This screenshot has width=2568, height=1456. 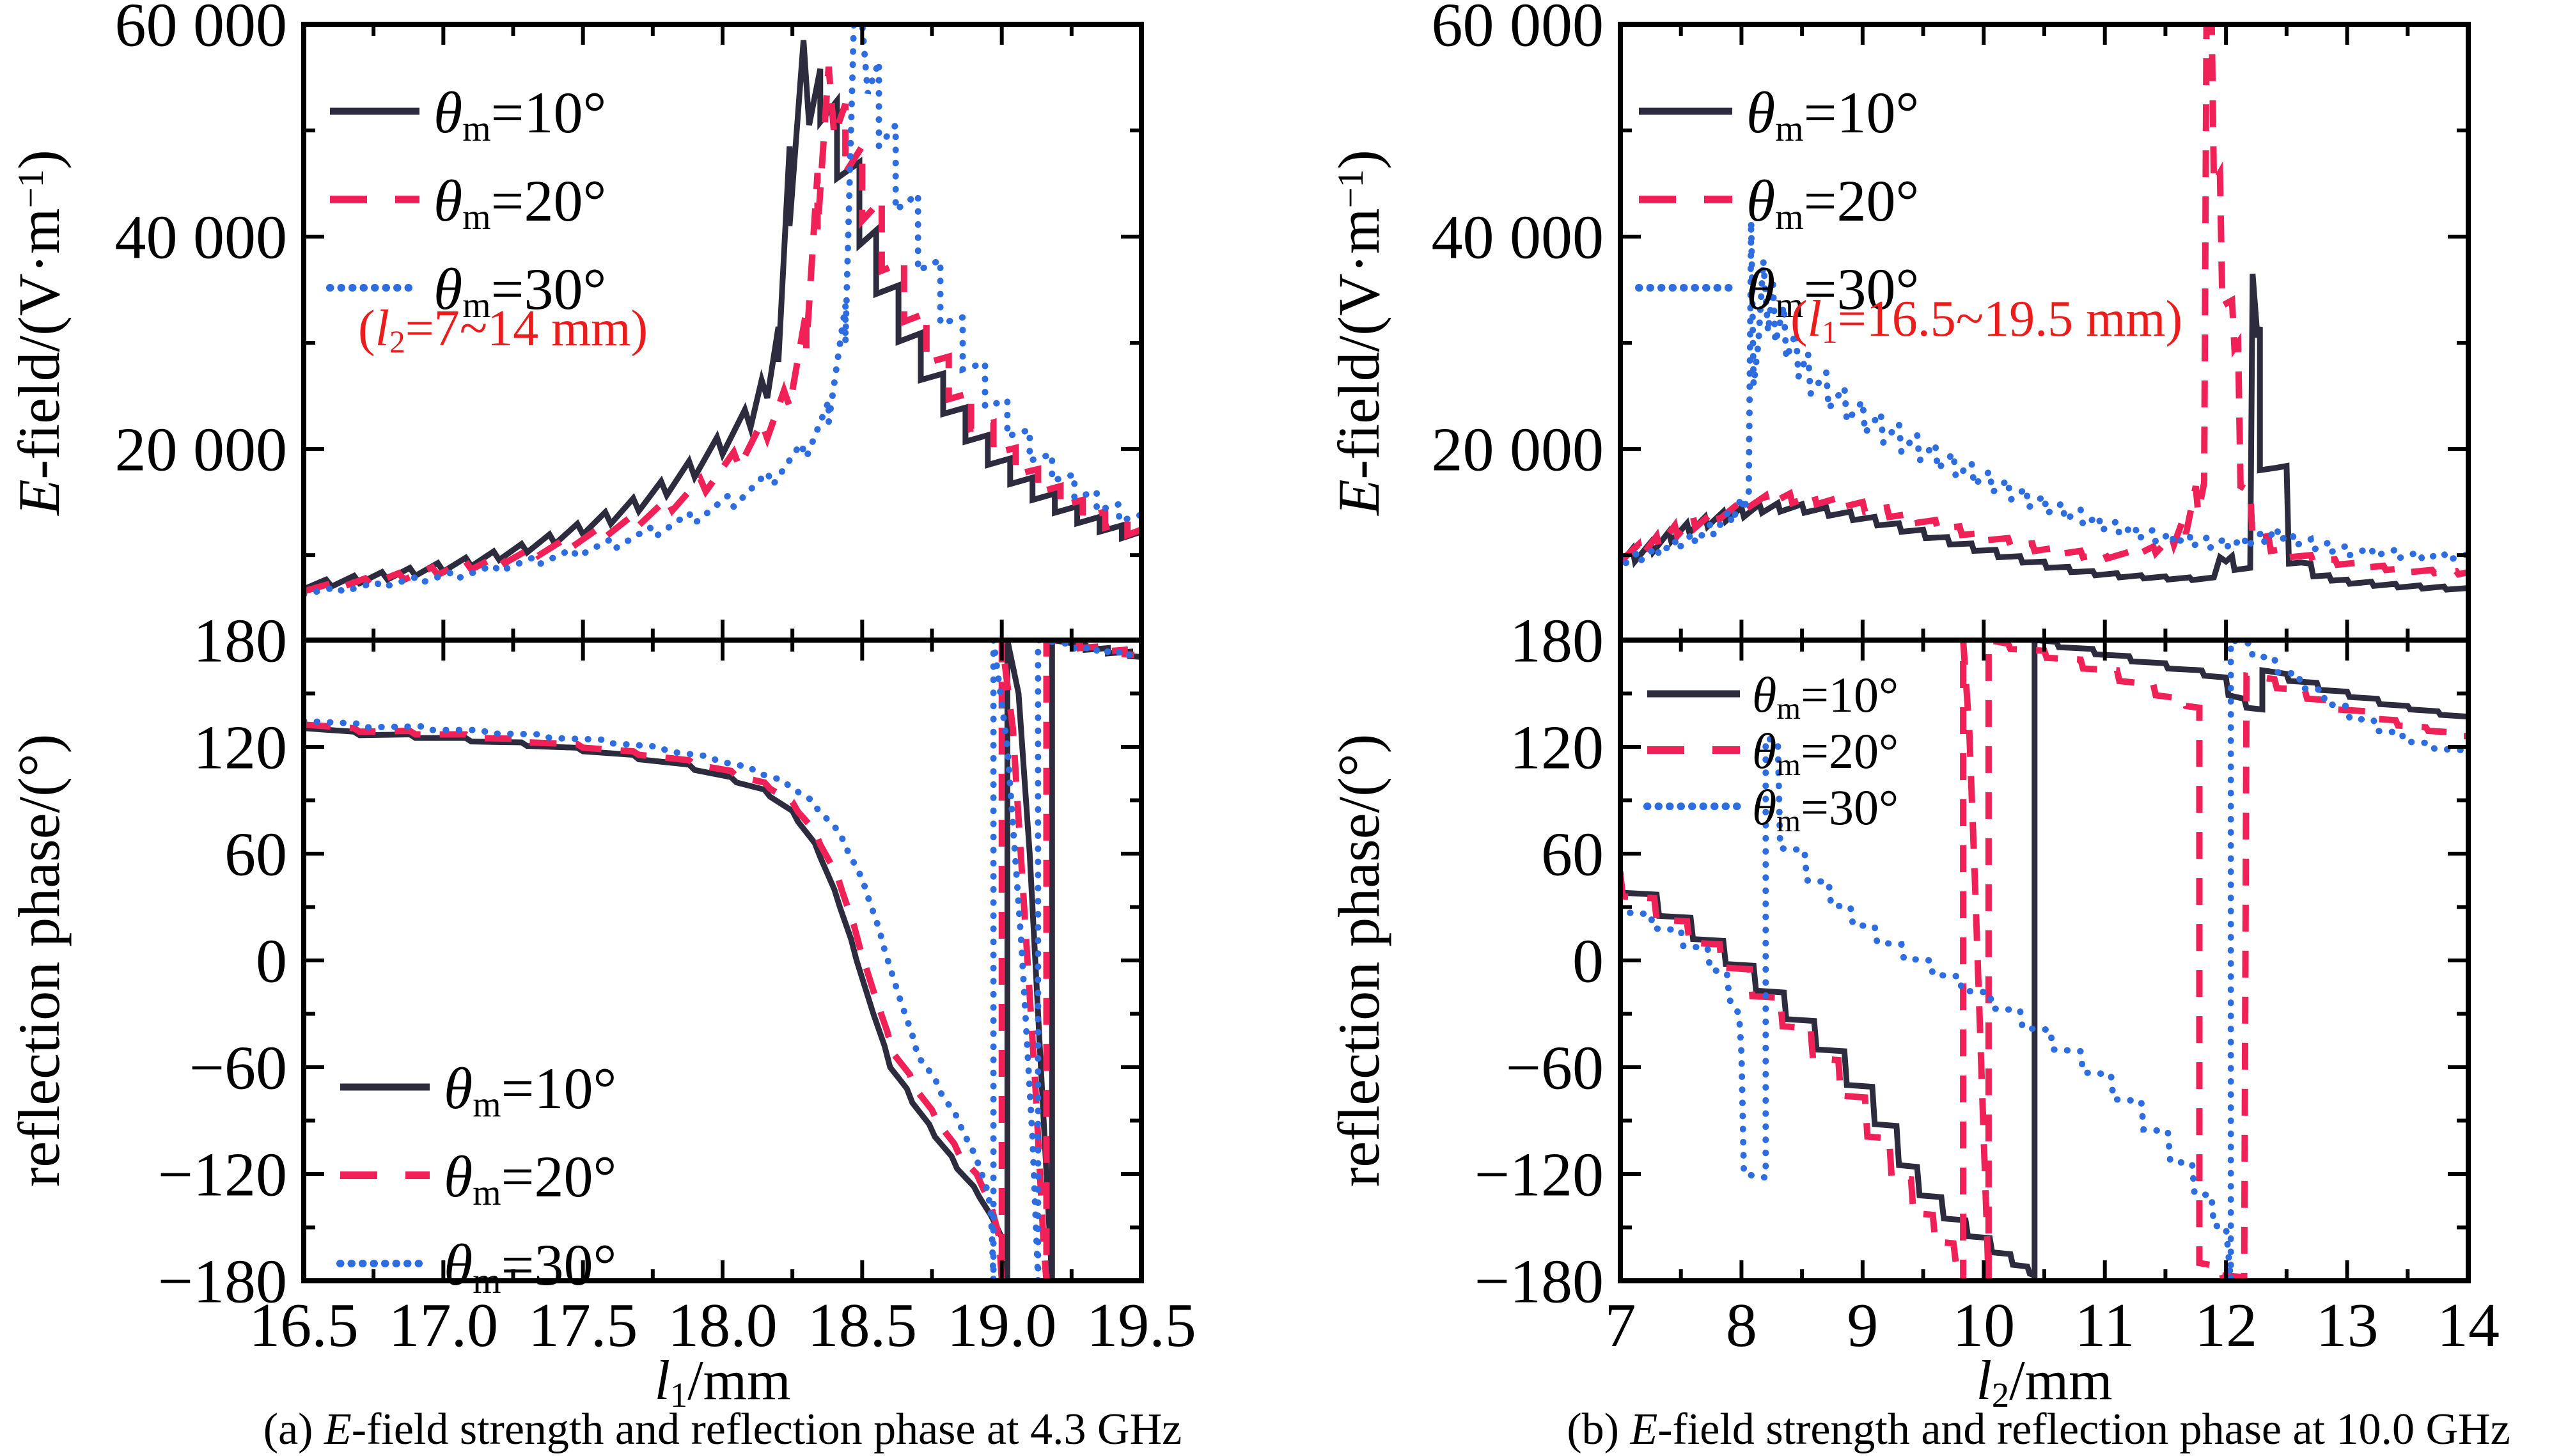 I want to click on caption-text: (b), so click(x=1599, y=1430).